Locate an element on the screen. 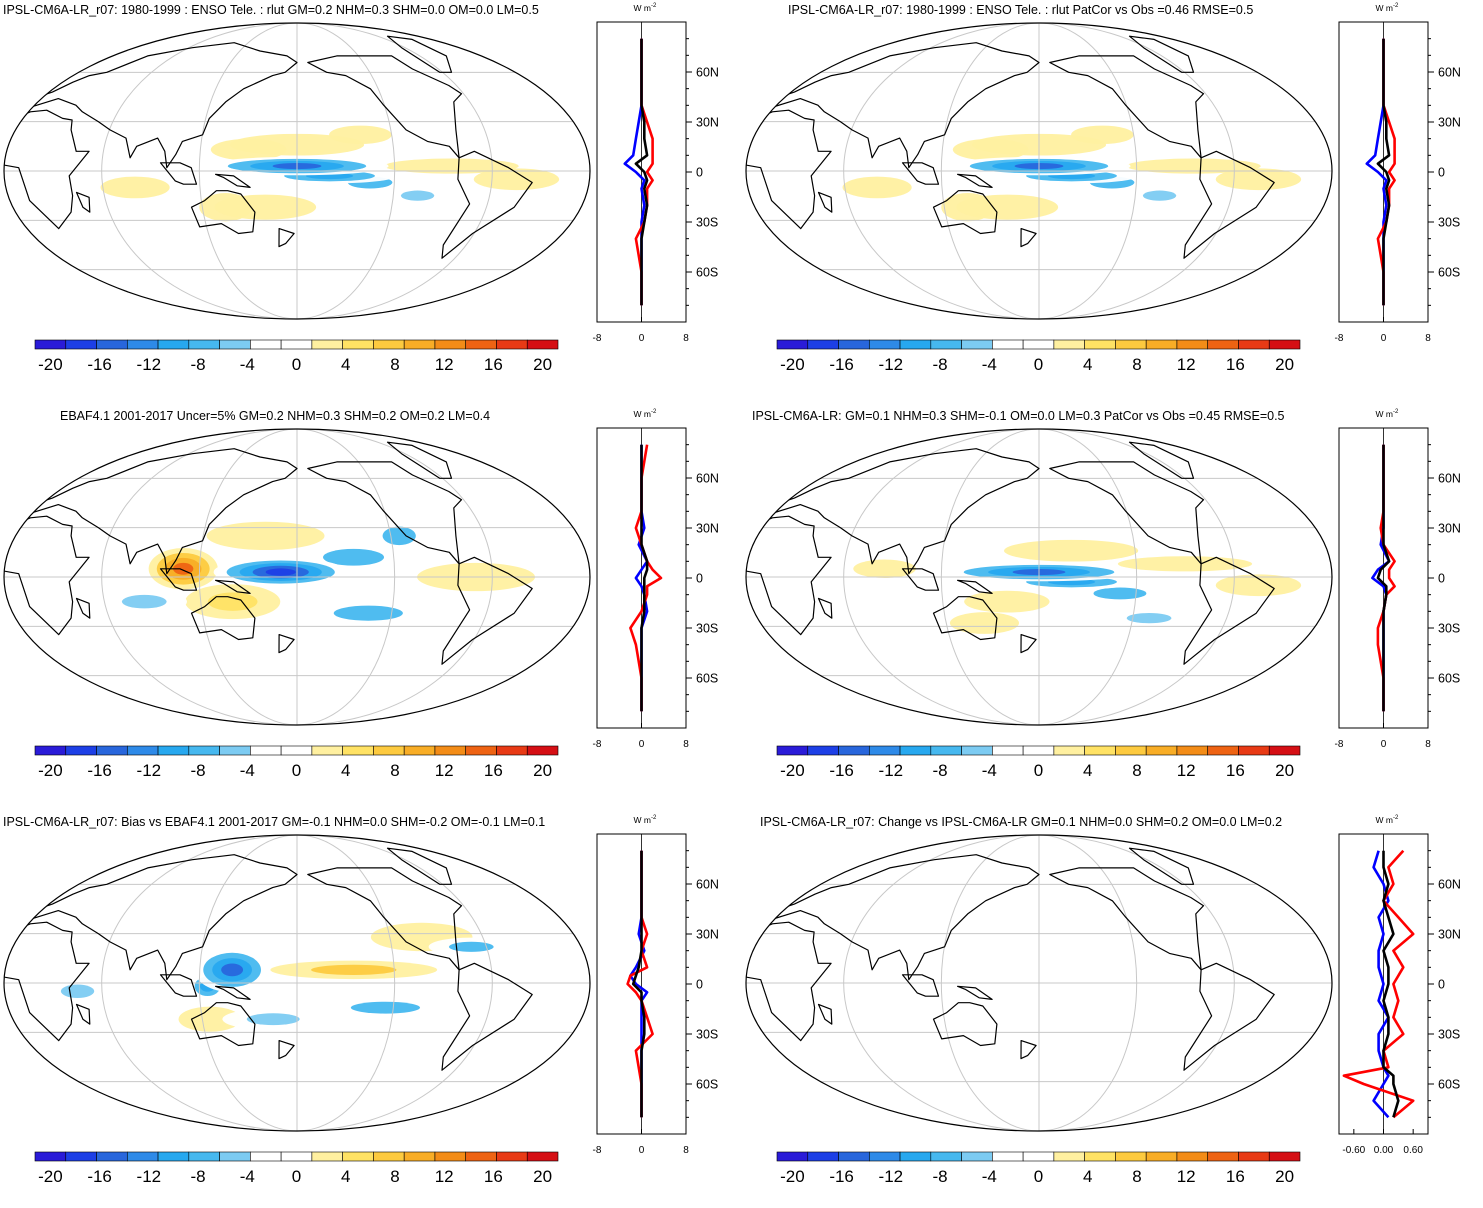  latitude-tick-label: 30S is located at coordinates (707, 1035).